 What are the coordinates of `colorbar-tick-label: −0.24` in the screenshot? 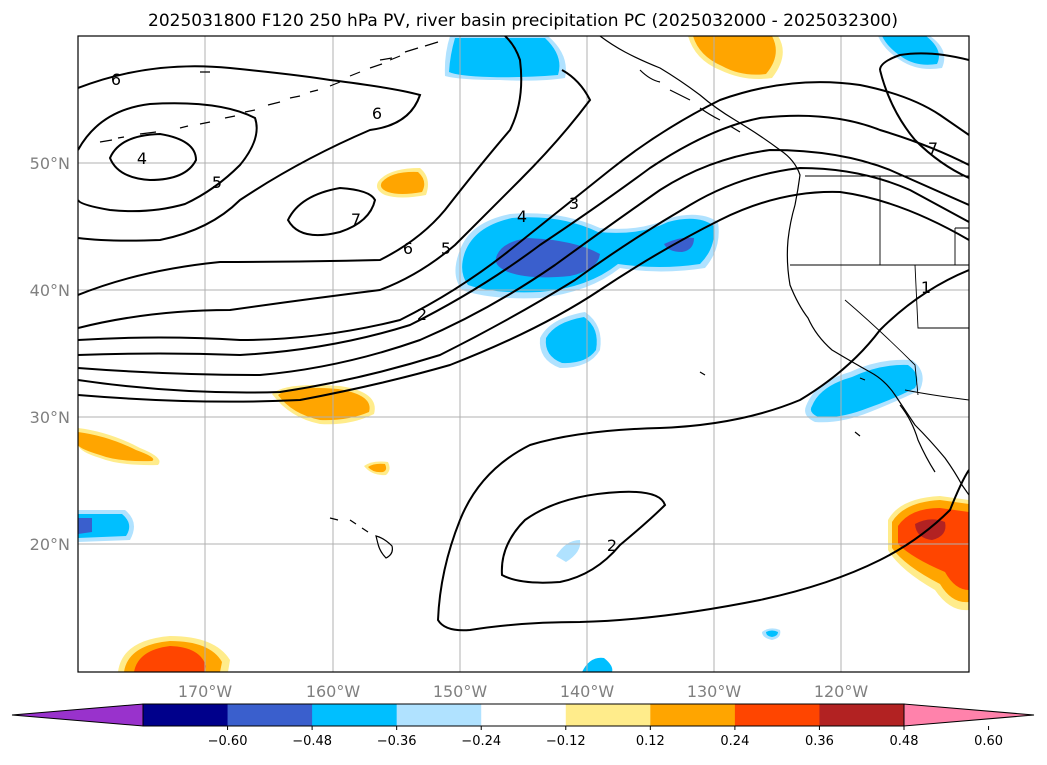 It's located at (481, 741).